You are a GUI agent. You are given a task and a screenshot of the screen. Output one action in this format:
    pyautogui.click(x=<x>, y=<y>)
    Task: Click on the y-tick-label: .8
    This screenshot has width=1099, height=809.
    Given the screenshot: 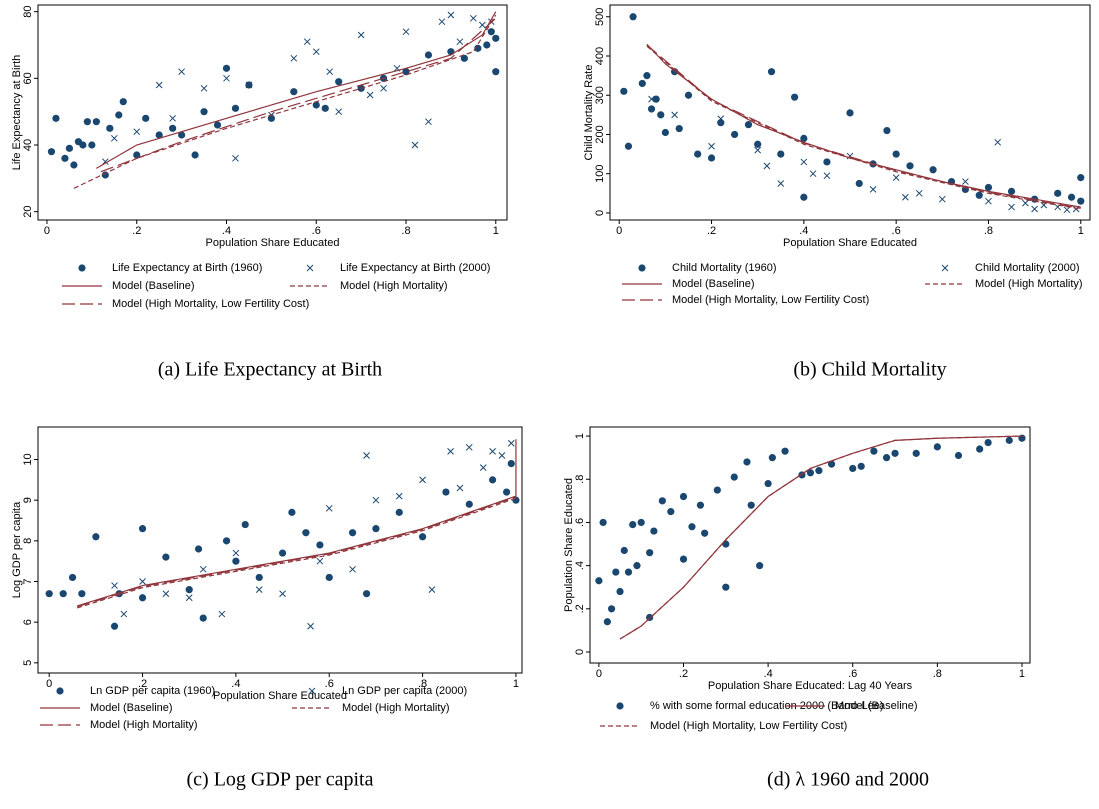 What is the action you would take?
    pyautogui.click(x=580, y=479)
    